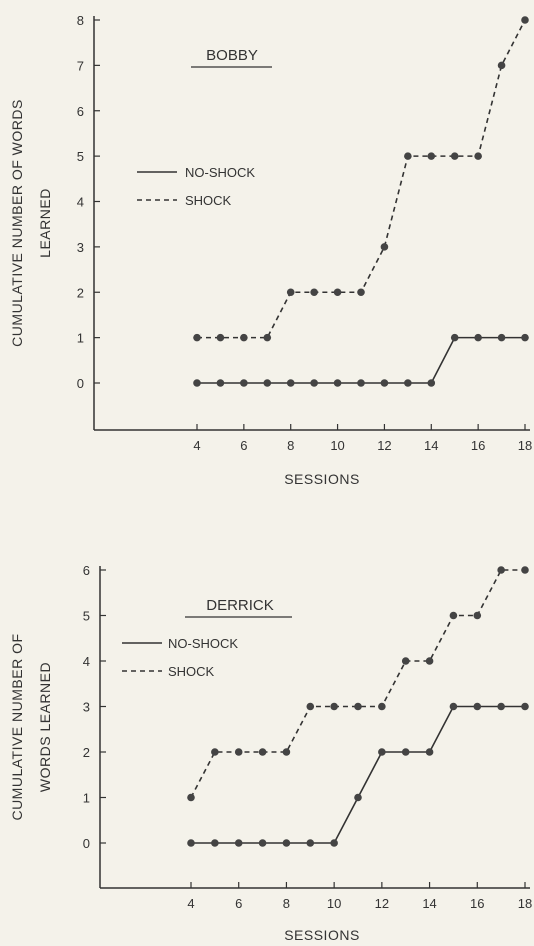 Image resolution: width=534 pixels, height=946 pixels. I want to click on x-tick-label: 12, so click(382, 903).